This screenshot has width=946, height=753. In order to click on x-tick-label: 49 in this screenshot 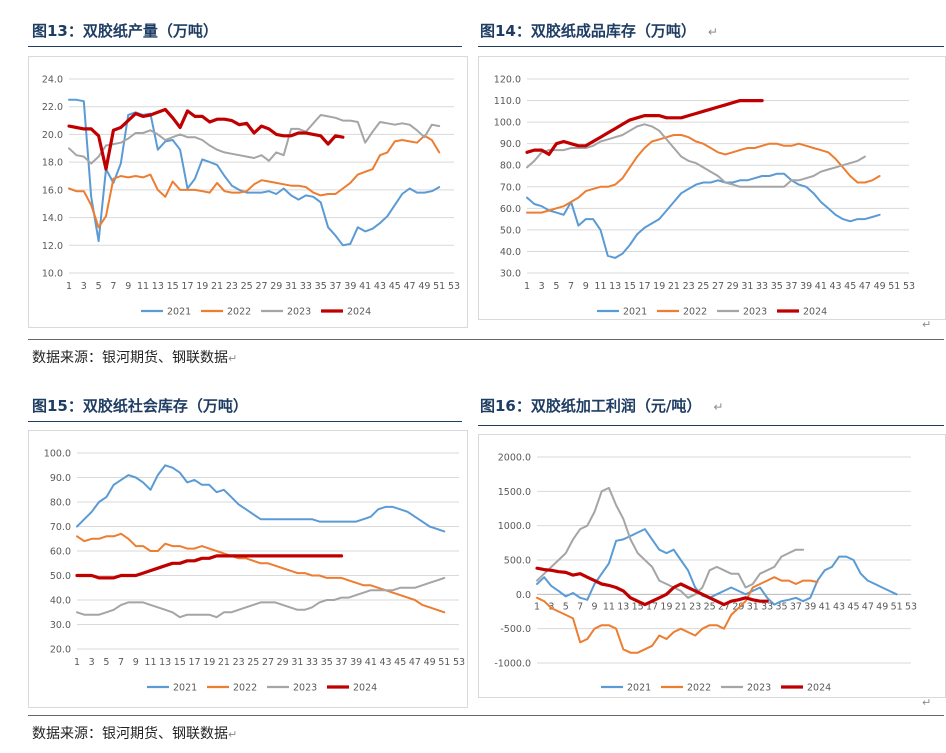, I will do `click(882, 606)`.